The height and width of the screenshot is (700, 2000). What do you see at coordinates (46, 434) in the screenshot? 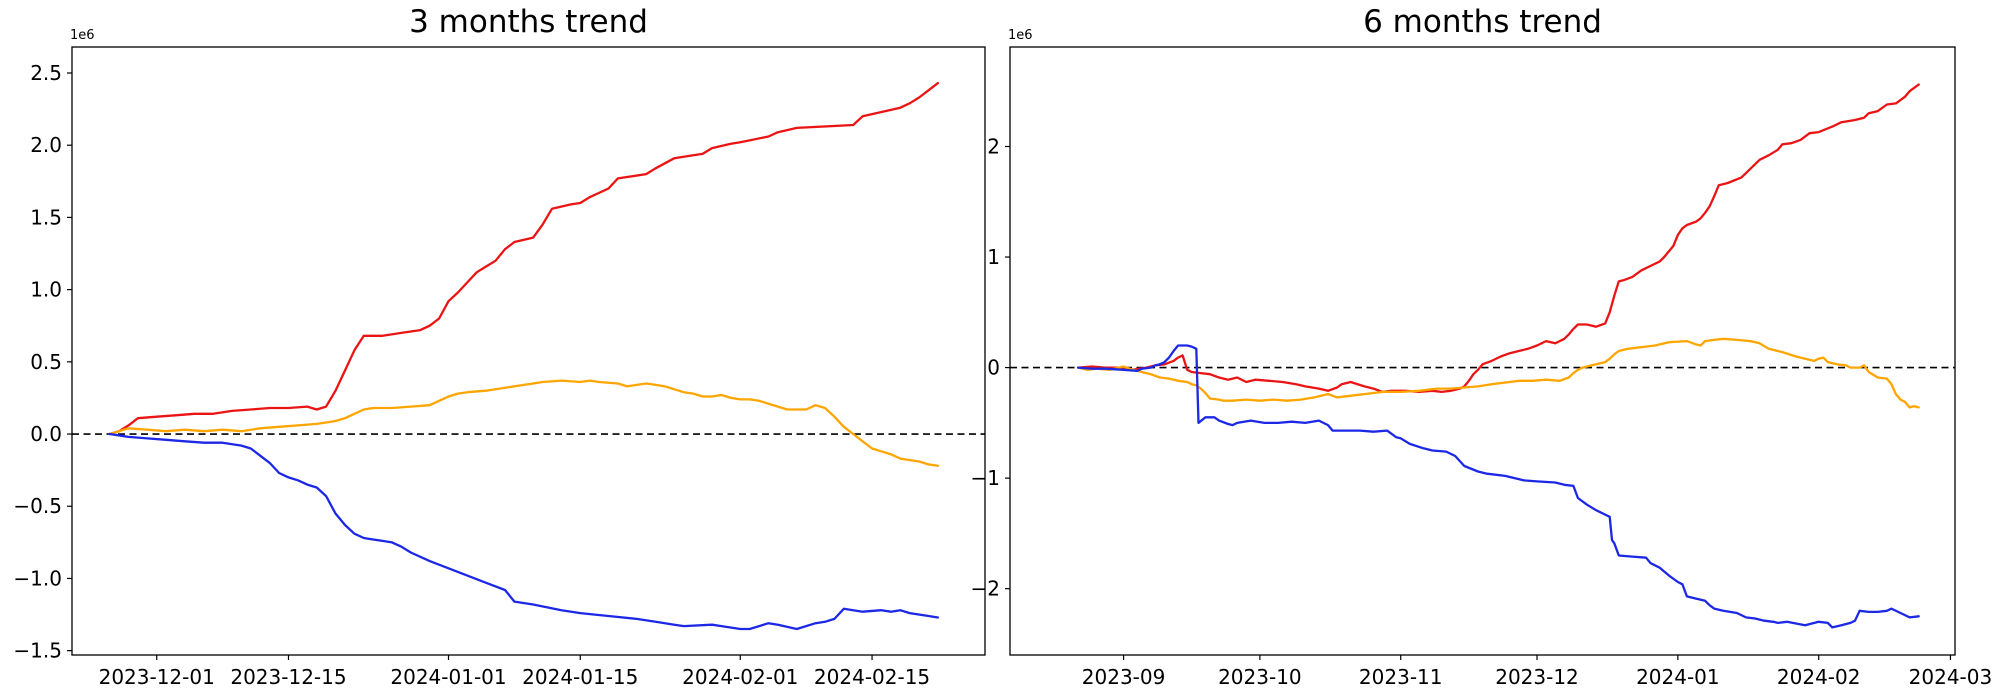
I see `y-tick-label: 0.0` at bounding box center [46, 434].